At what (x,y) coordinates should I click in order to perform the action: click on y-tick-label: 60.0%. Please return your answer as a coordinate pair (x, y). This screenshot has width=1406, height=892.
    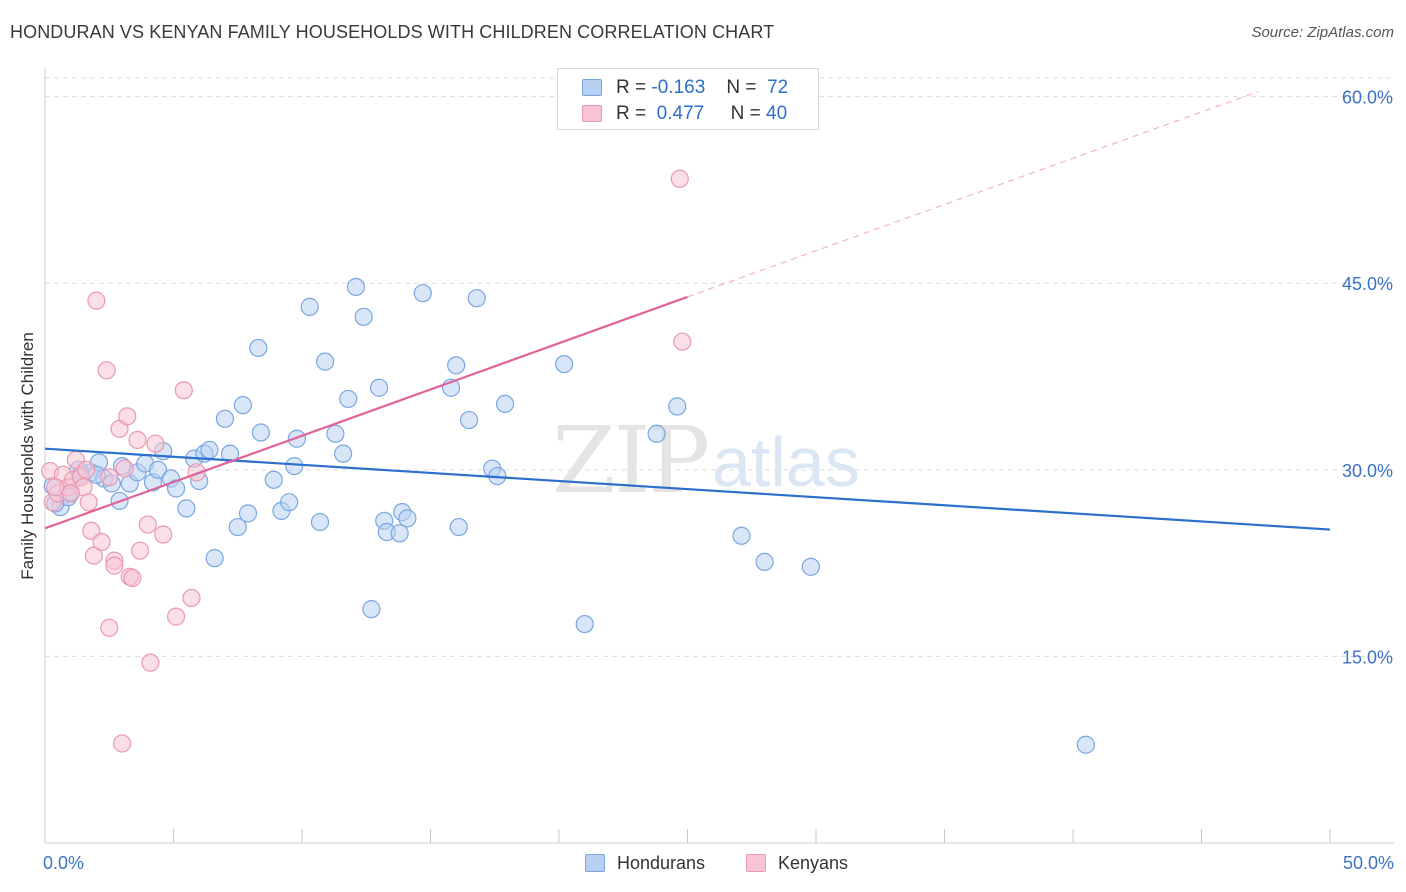
    Looking at the image, I should click on (1367, 98).